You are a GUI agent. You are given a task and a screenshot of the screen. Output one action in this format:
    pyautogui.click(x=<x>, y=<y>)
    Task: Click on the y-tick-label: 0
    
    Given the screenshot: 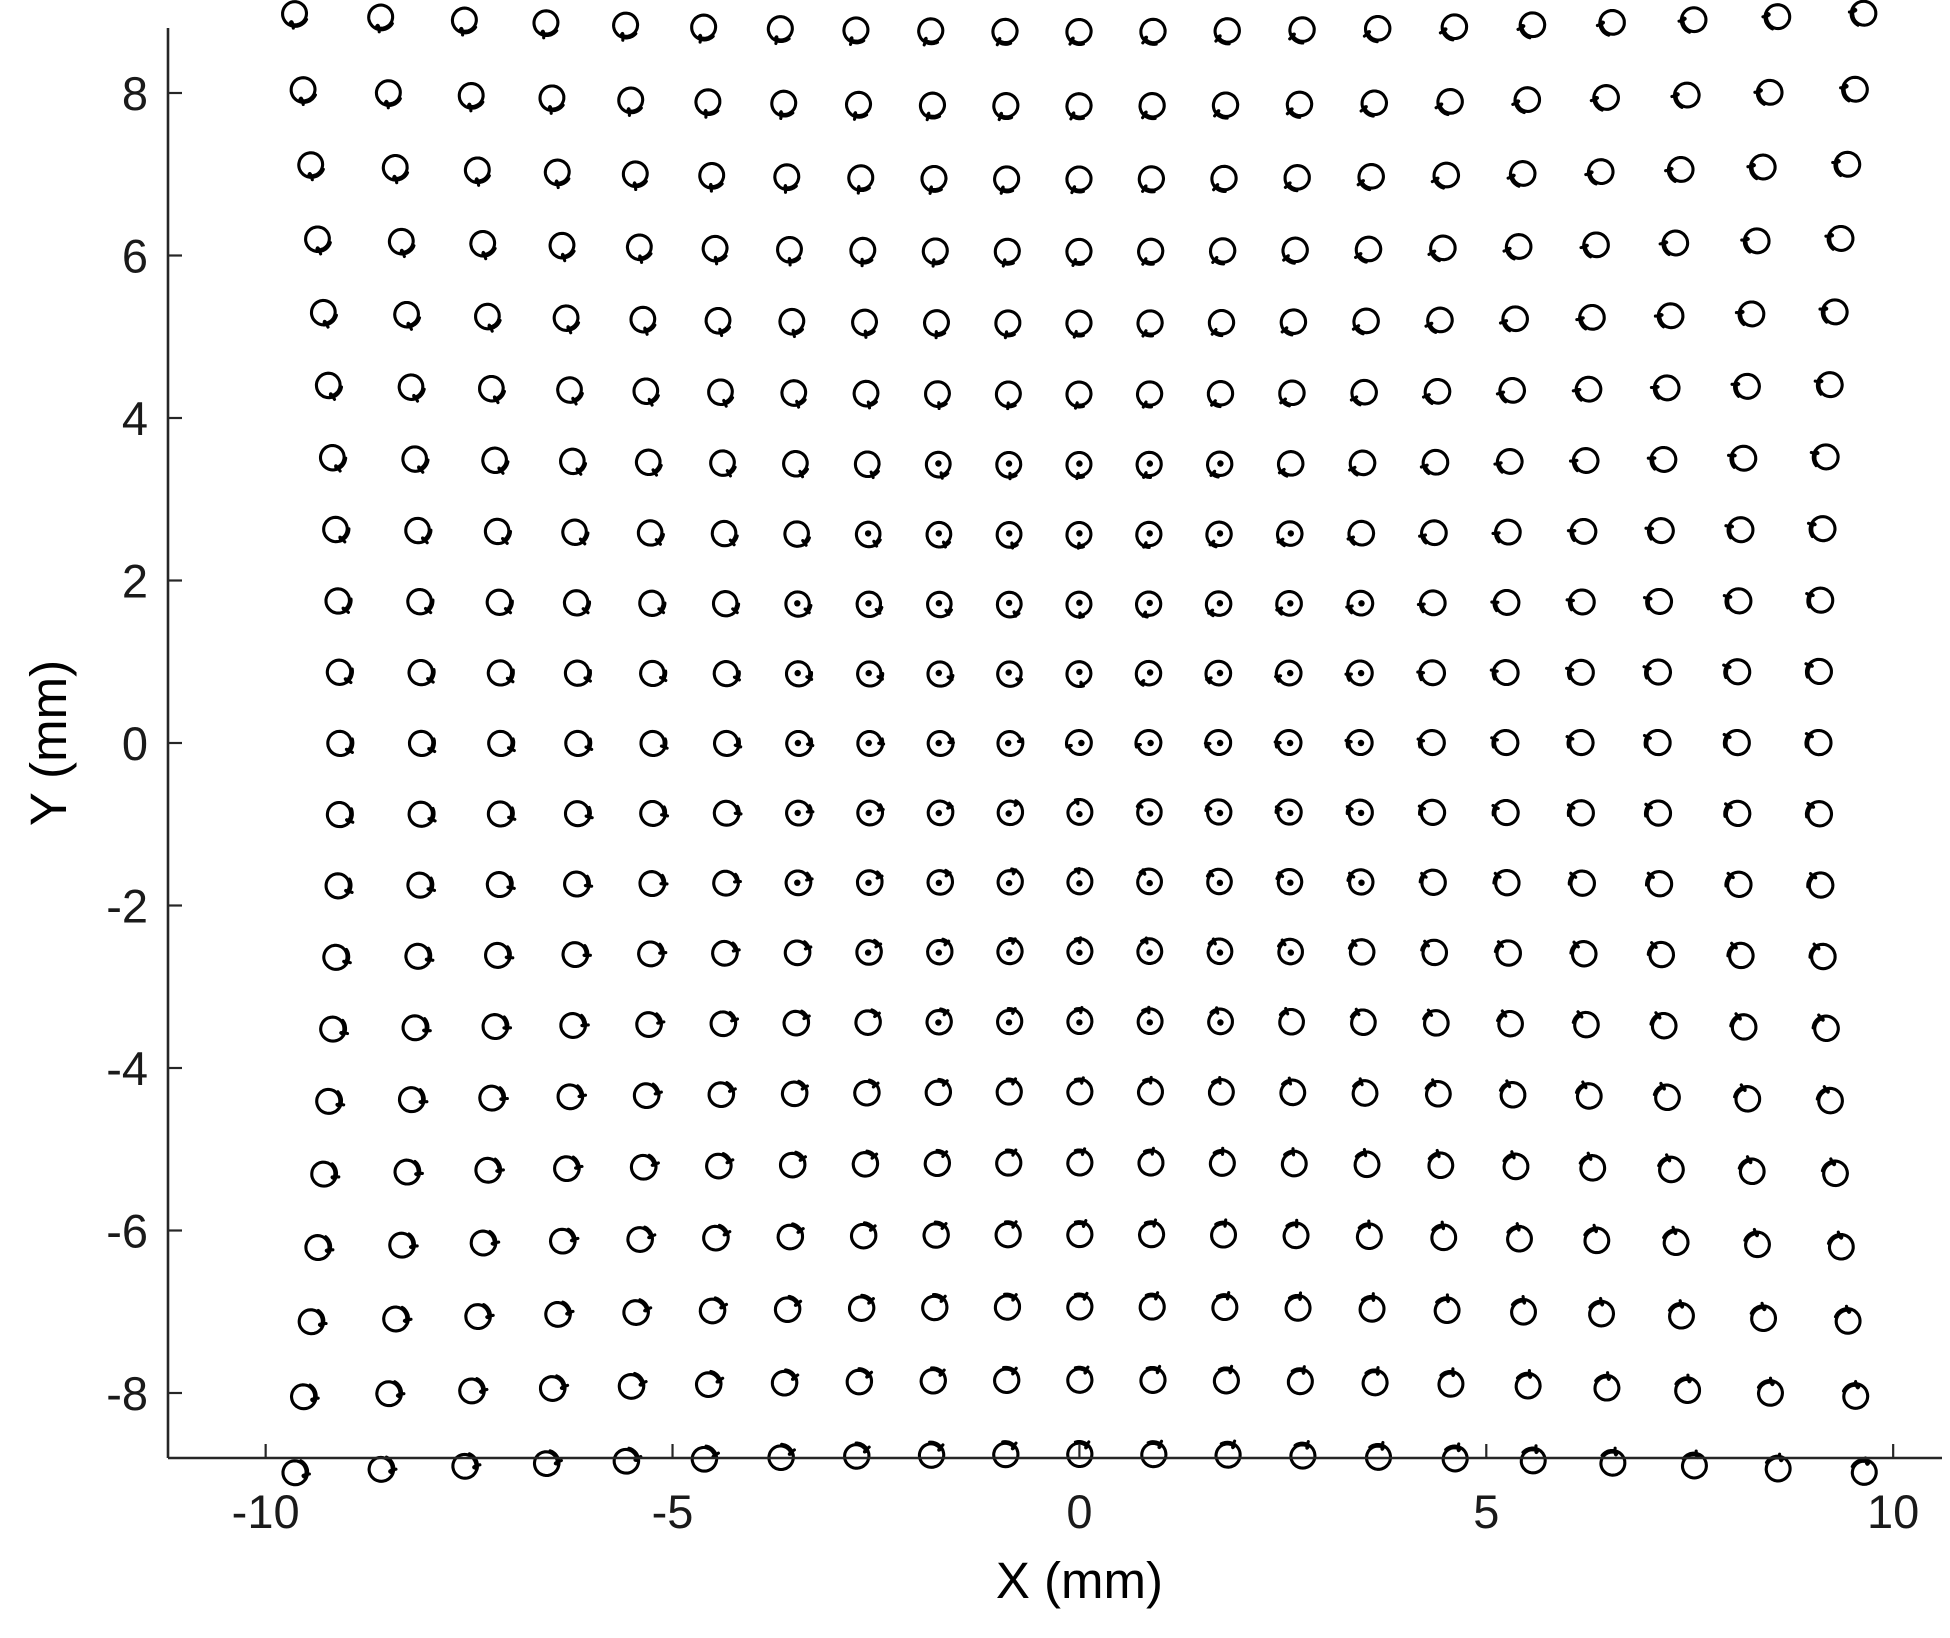 What is the action you would take?
    pyautogui.click(x=135, y=743)
    